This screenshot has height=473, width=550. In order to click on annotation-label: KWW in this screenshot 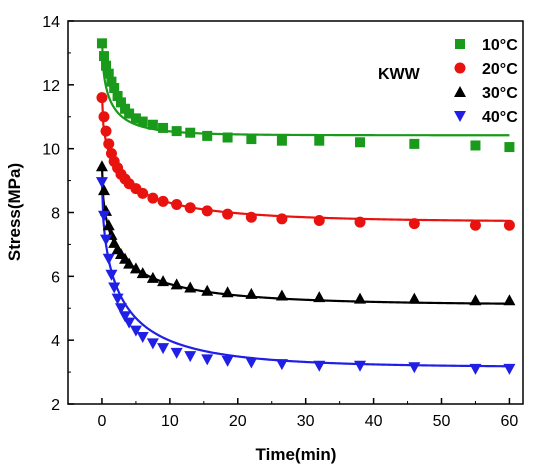, I will do `click(399, 74)`.